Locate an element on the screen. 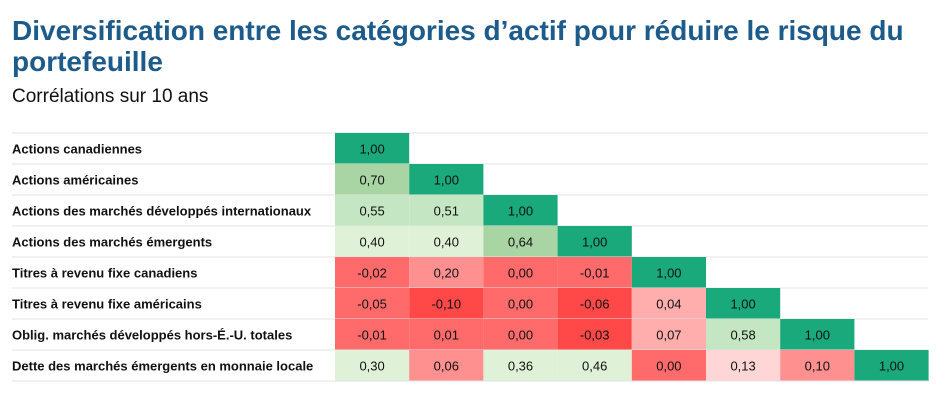 The width and height of the screenshot is (940, 400). cell-value-label: 0,07 is located at coordinates (668, 335).